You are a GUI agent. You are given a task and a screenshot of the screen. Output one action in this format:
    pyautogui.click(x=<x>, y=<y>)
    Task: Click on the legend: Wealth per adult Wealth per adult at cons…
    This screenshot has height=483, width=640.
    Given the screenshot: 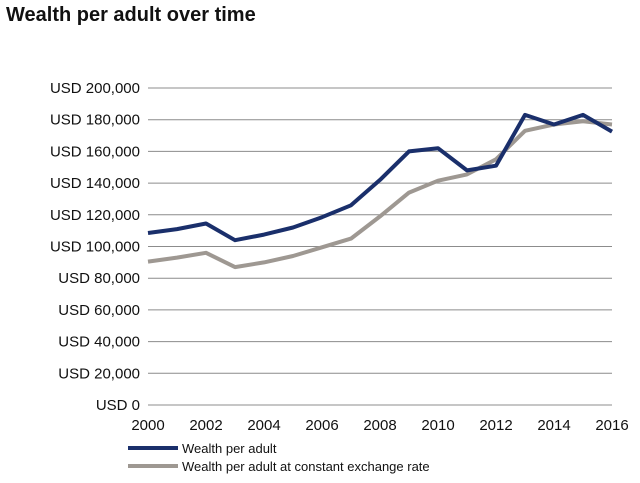 What is the action you would take?
    pyautogui.click(x=279, y=457)
    